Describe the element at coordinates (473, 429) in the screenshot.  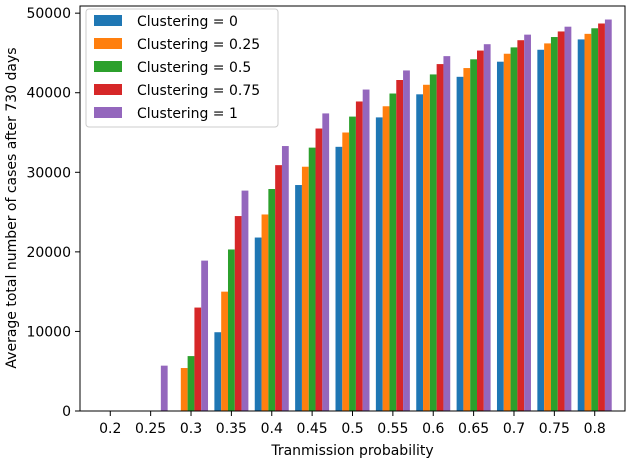
I see `x-tick-label: 0.65` at that location.